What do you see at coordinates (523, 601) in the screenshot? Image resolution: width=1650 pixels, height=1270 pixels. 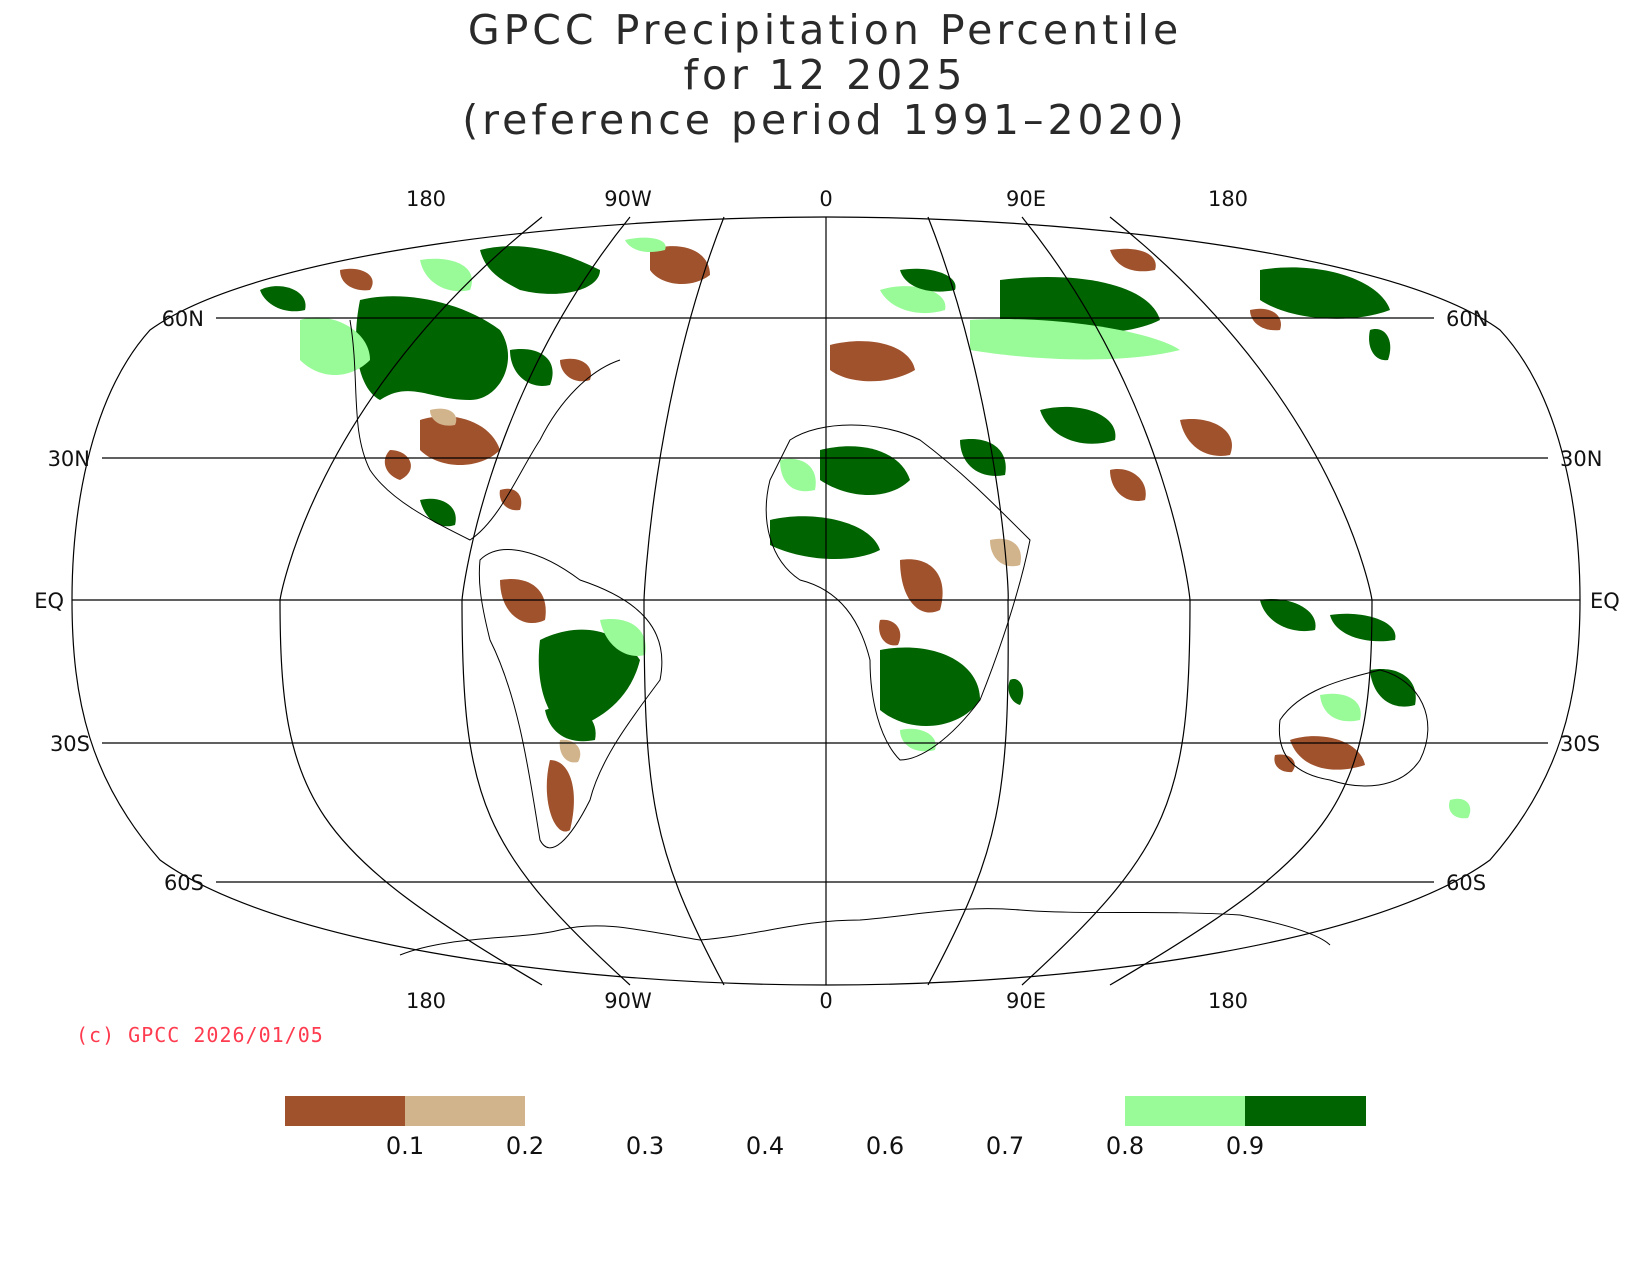 I see `sa-dry-brown` at bounding box center [523, 601].